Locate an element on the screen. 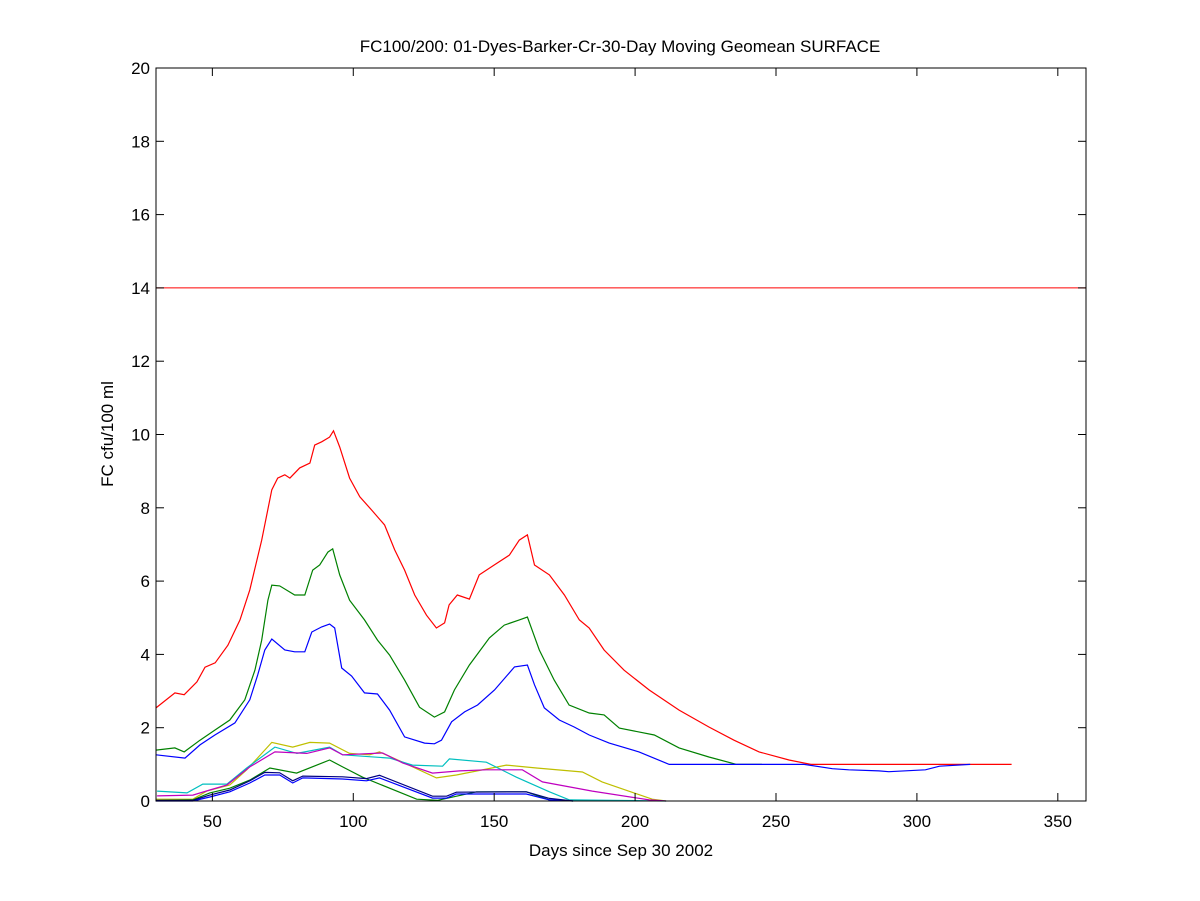  y-tick-label: 16 is located at coordinates (140, 215).